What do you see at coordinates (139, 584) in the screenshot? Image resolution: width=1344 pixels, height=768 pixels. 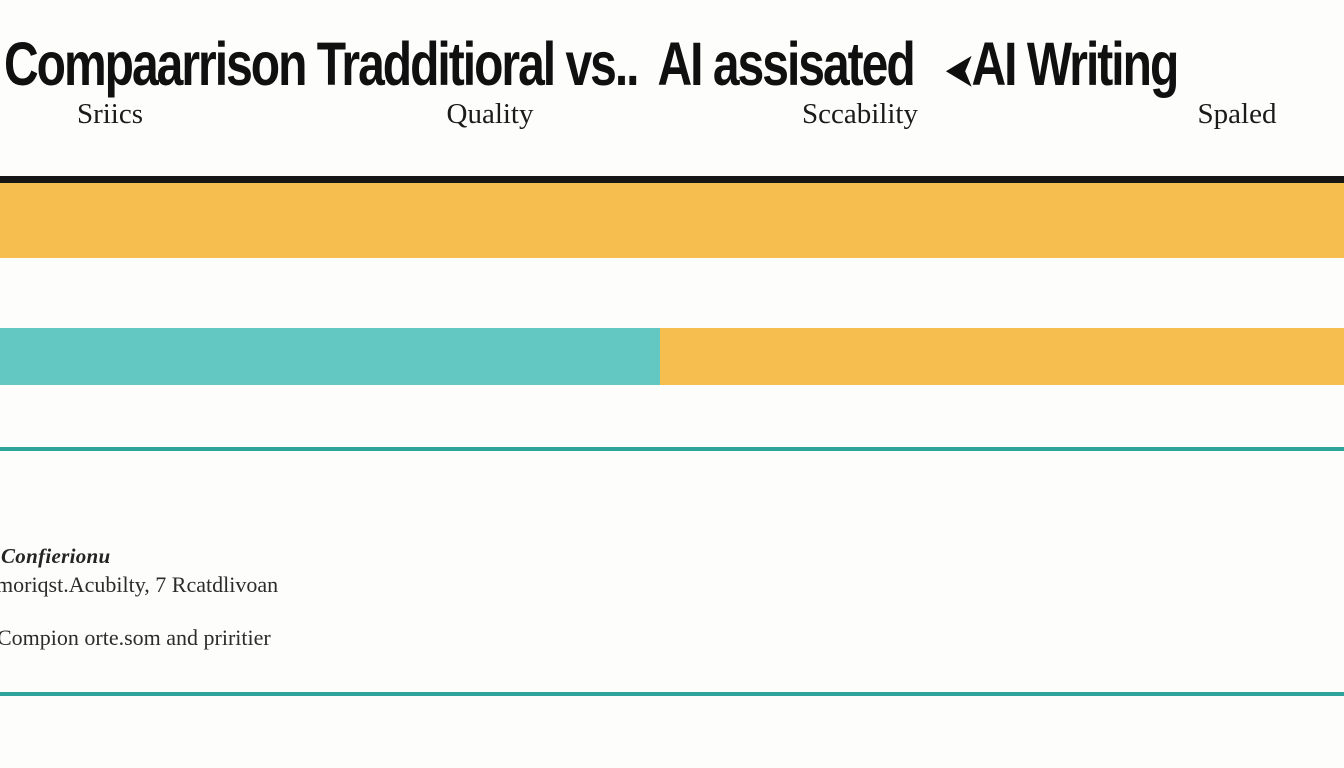 I see `footnote-line-2: moriqst.Acubilty, 7 Rcatdlivoan` at bounding box center [139, 584].